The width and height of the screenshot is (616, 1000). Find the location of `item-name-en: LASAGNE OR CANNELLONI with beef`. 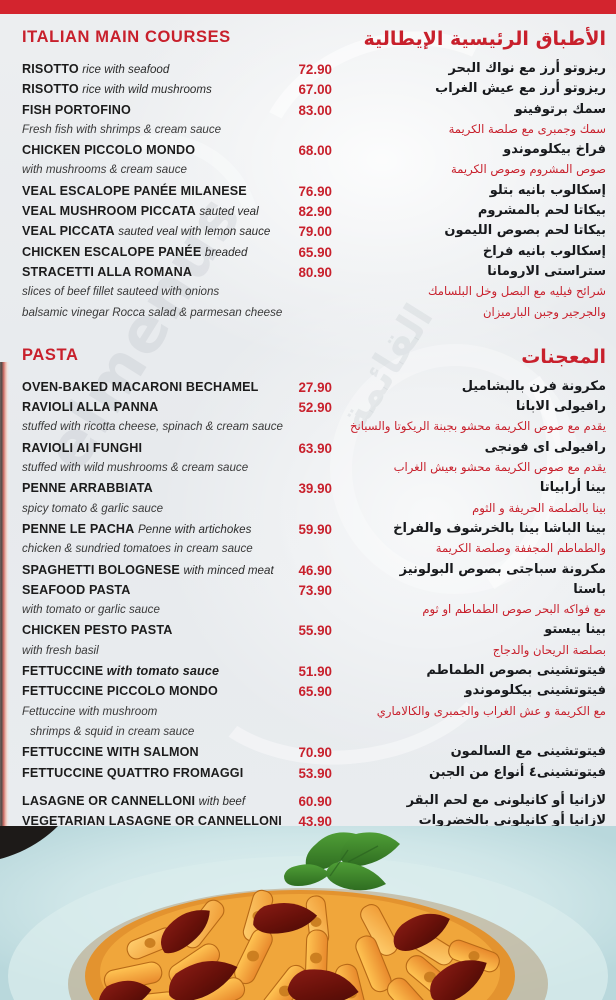

item-name-en: LASAGNE OR CANNELLONI with beef is located at coordinates (172, 801).